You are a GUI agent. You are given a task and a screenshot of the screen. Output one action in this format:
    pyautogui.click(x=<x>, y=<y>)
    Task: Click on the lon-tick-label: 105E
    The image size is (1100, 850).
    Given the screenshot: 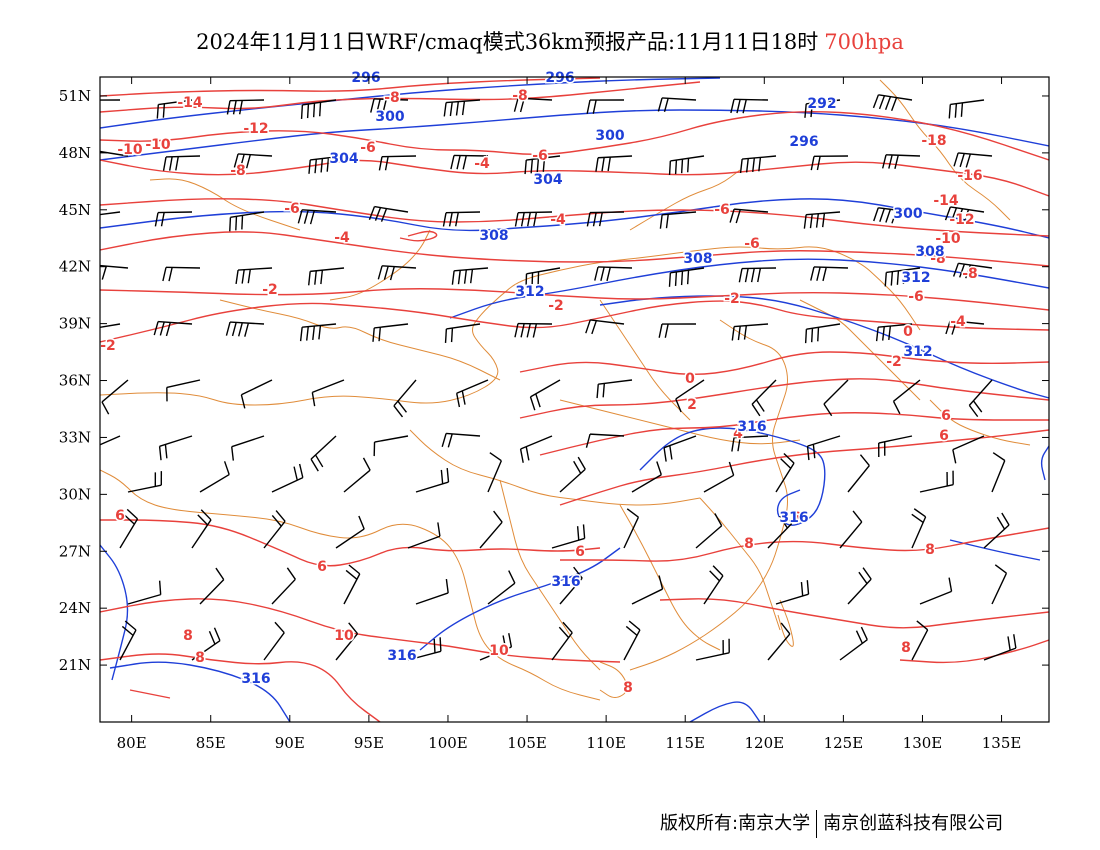 What is the action you would take?
    pyautogui.click(x=527, y=743)
    